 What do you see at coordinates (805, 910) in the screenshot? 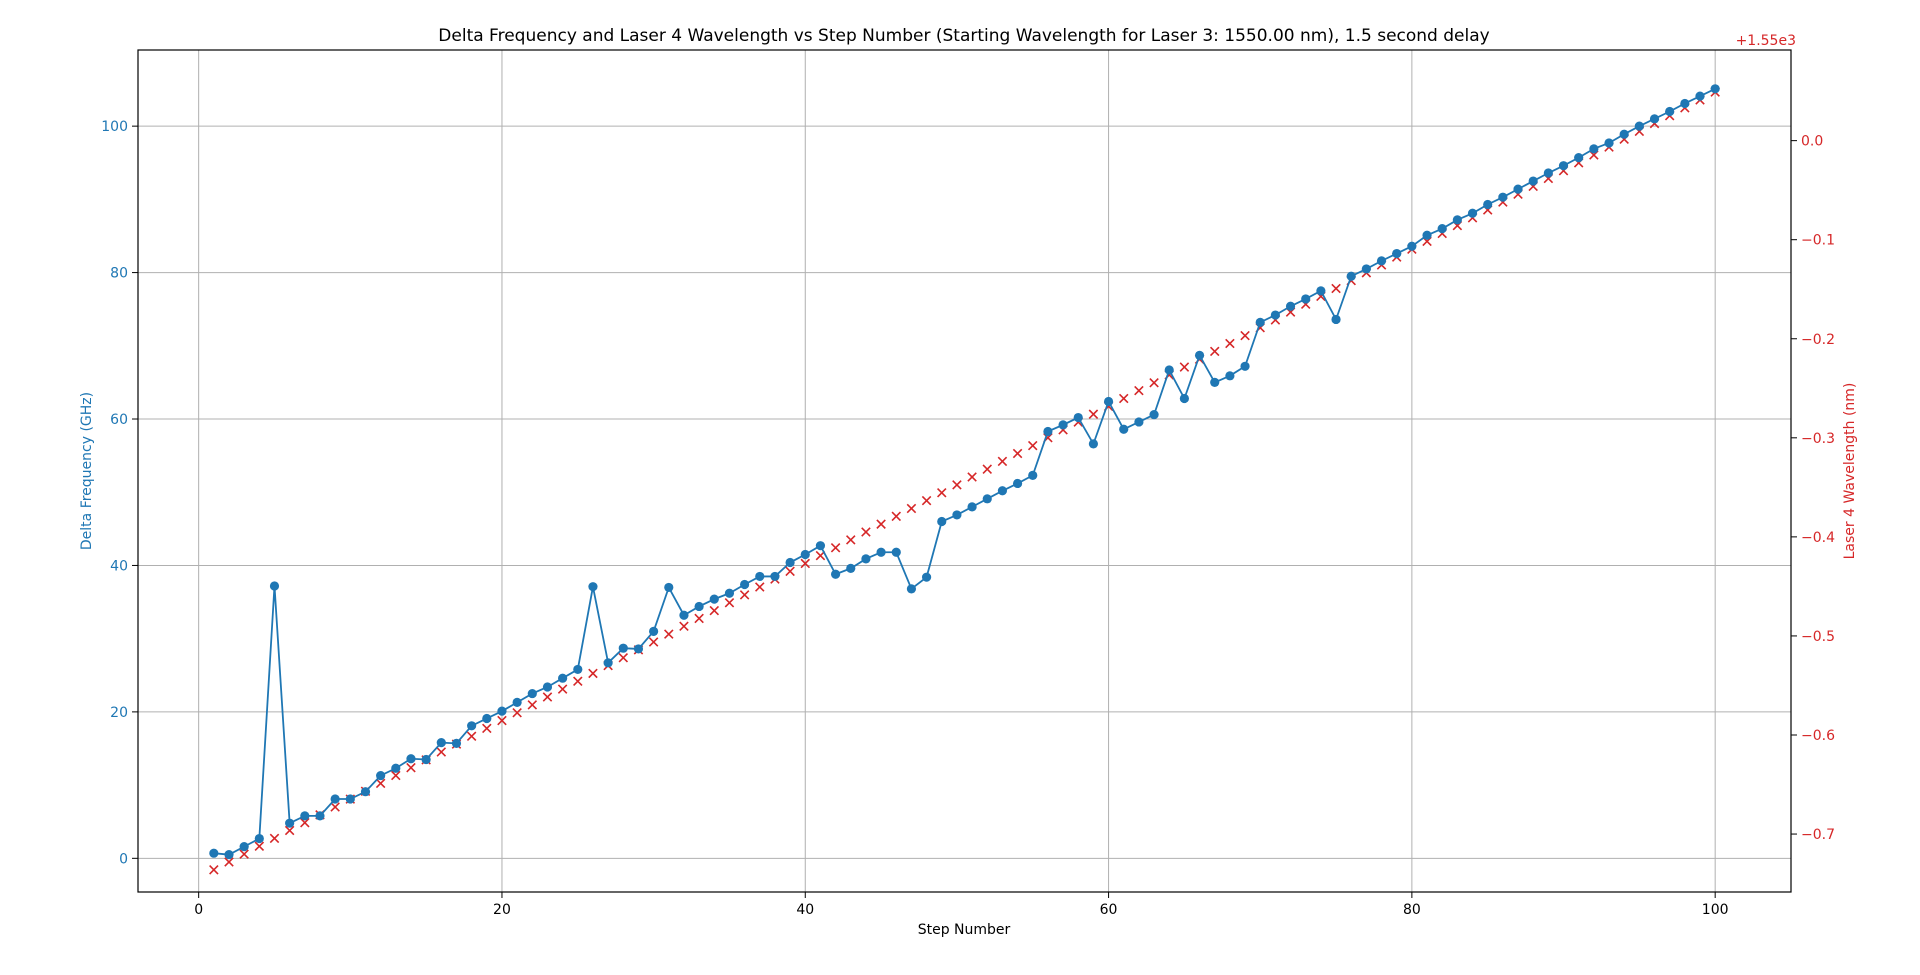
I see `x-tick-label: 40` at bounding box center [805, 910].